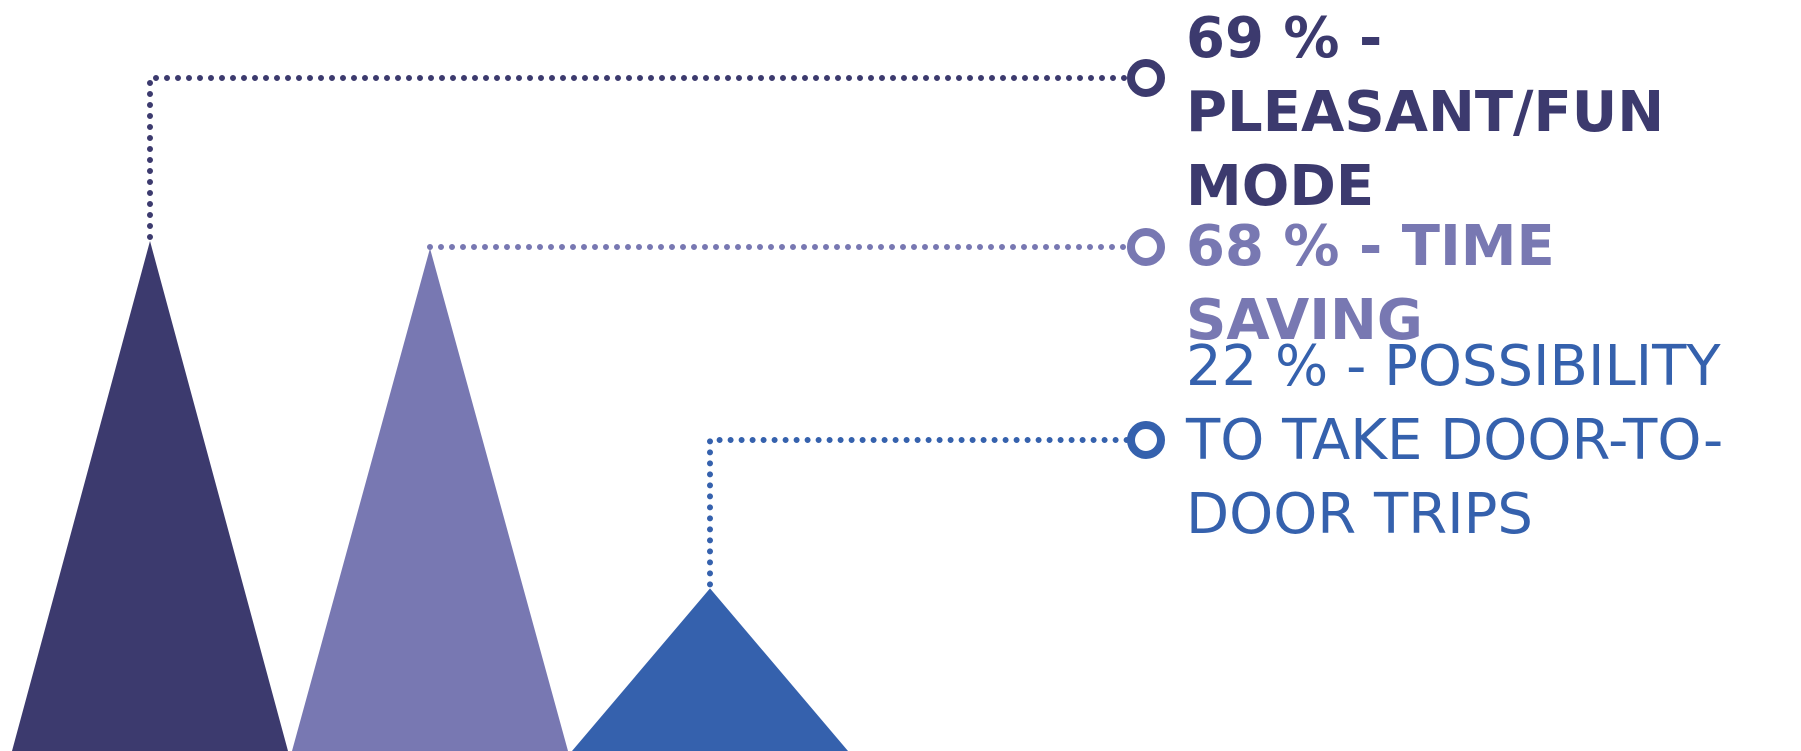 The height and width of the screenshot is (751, 1801). Describe the element at coordinates (1491, 113) in the screenshot. I see `callout-label-pleasant-fun-mode: 69 % - PLEASANT/FUN MODE` at that location.